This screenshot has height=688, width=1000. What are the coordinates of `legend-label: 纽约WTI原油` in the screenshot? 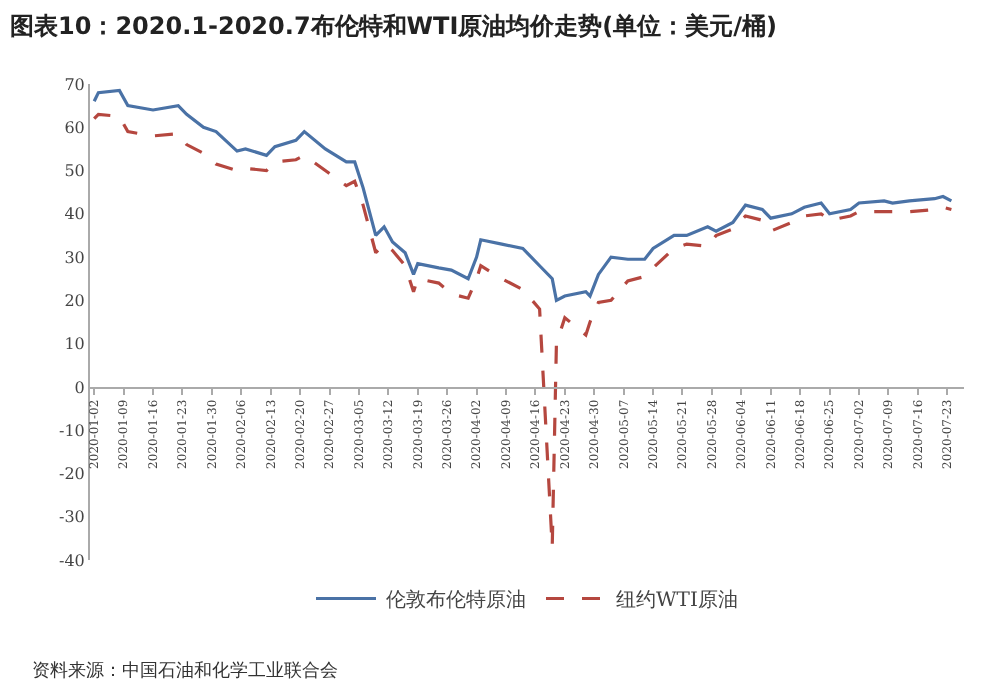 It's located at (677, 600).